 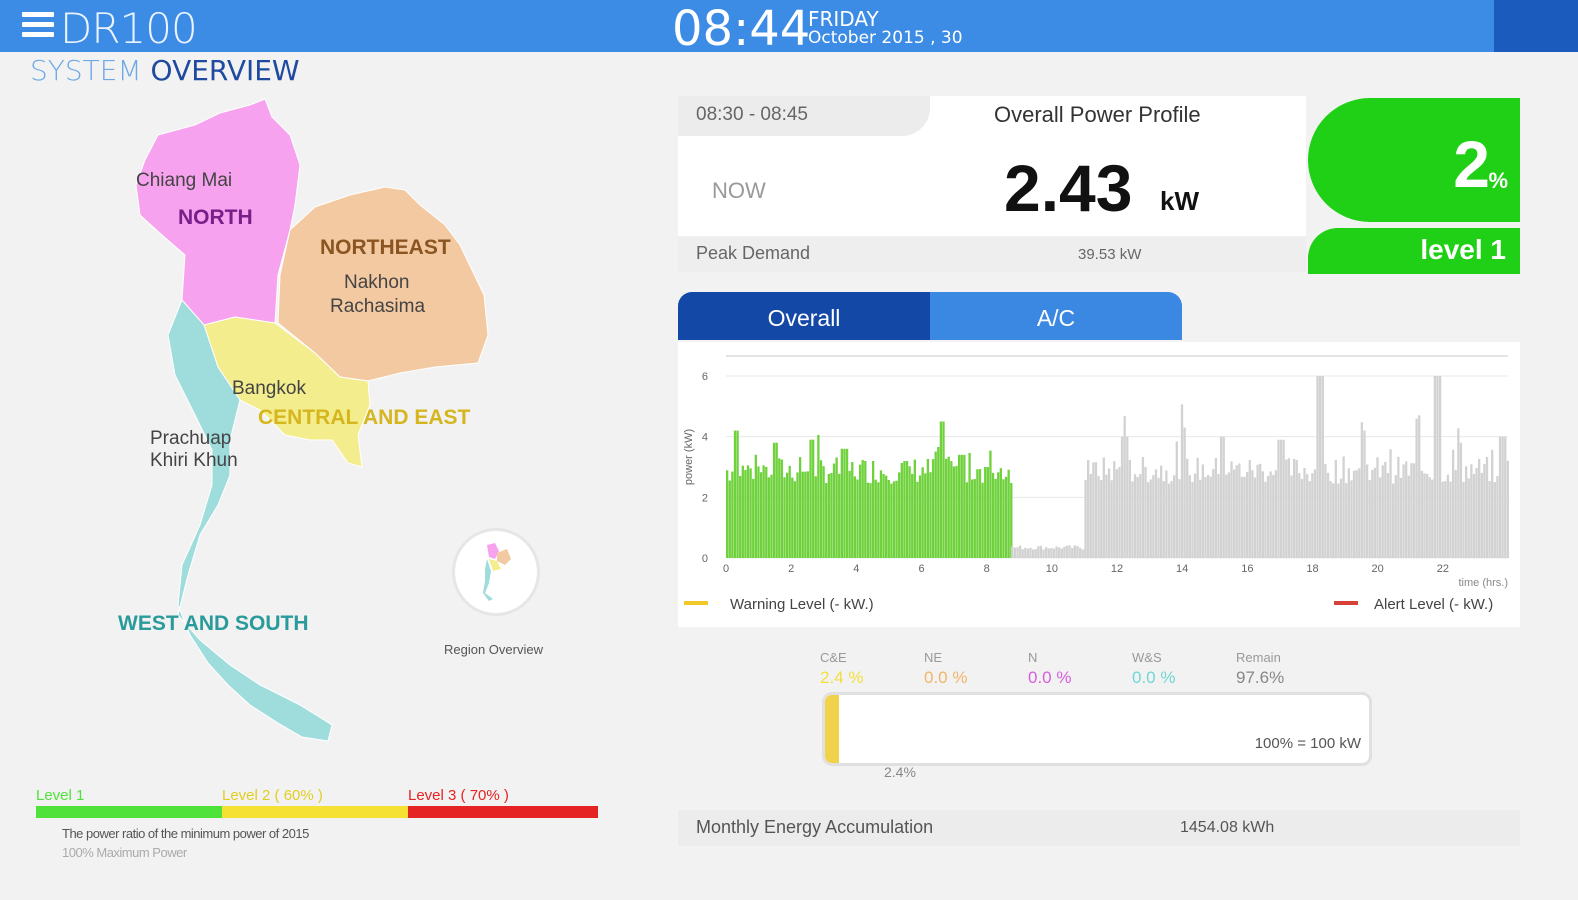 I want to click on region-north-shape, so click(x=218, y=212).